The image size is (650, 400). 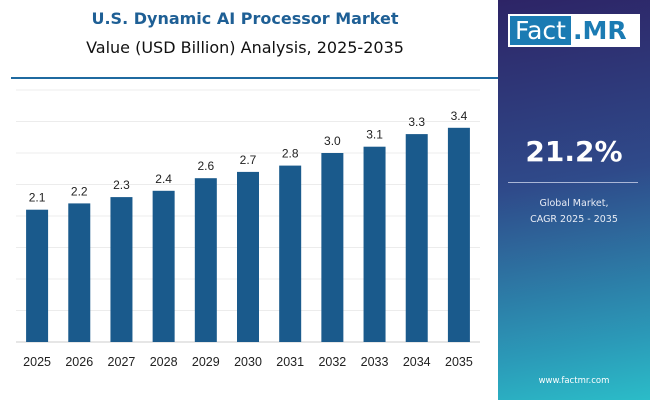 What do you see at coordinates (416, 122) in the screenshot?
I see `data-label: 3.3` at bounding box center [416, 122].